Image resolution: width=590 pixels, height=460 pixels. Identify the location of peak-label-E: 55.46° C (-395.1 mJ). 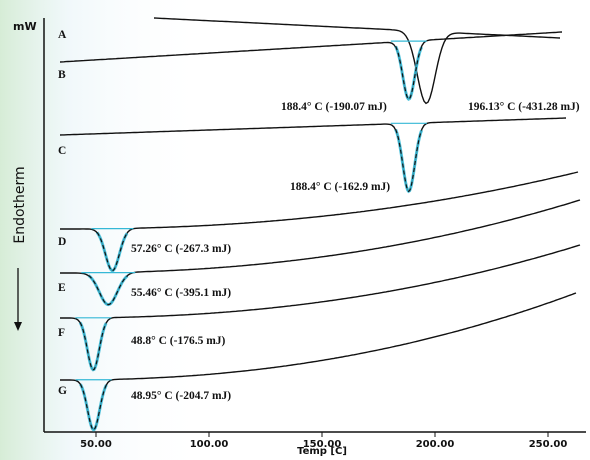
(181, 293).